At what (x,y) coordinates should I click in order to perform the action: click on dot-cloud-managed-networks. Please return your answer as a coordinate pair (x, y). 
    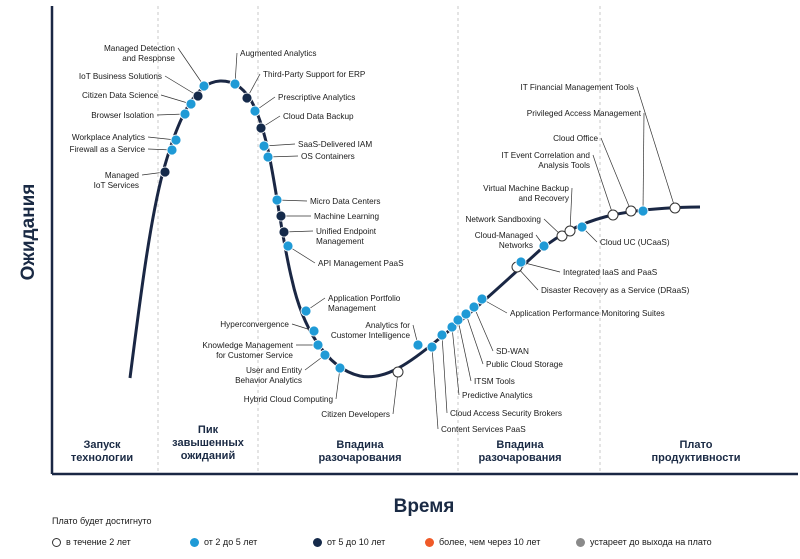
    Looking at the image, I should click on (544, 246).